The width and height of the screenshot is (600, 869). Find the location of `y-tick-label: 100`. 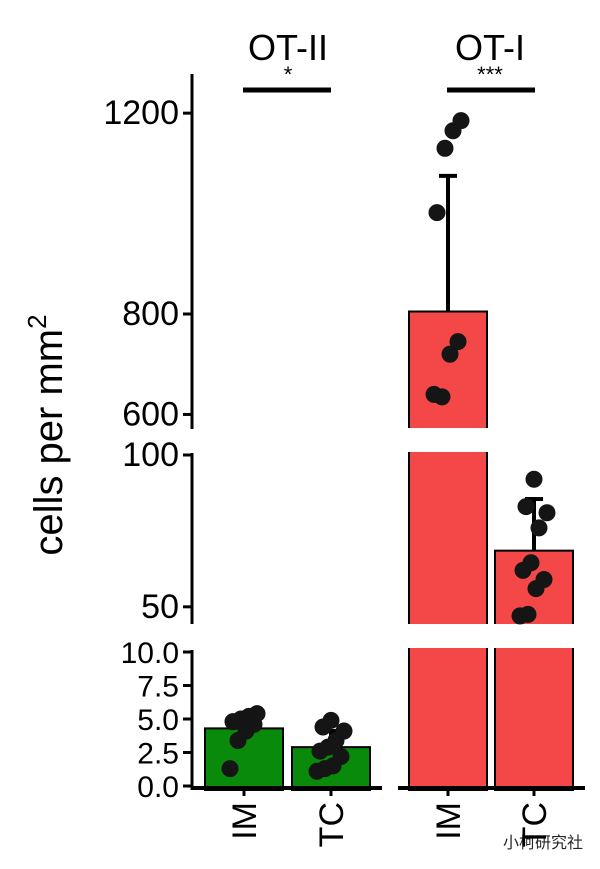

y-tick-label: 100 is located at coordinates (150, 455).